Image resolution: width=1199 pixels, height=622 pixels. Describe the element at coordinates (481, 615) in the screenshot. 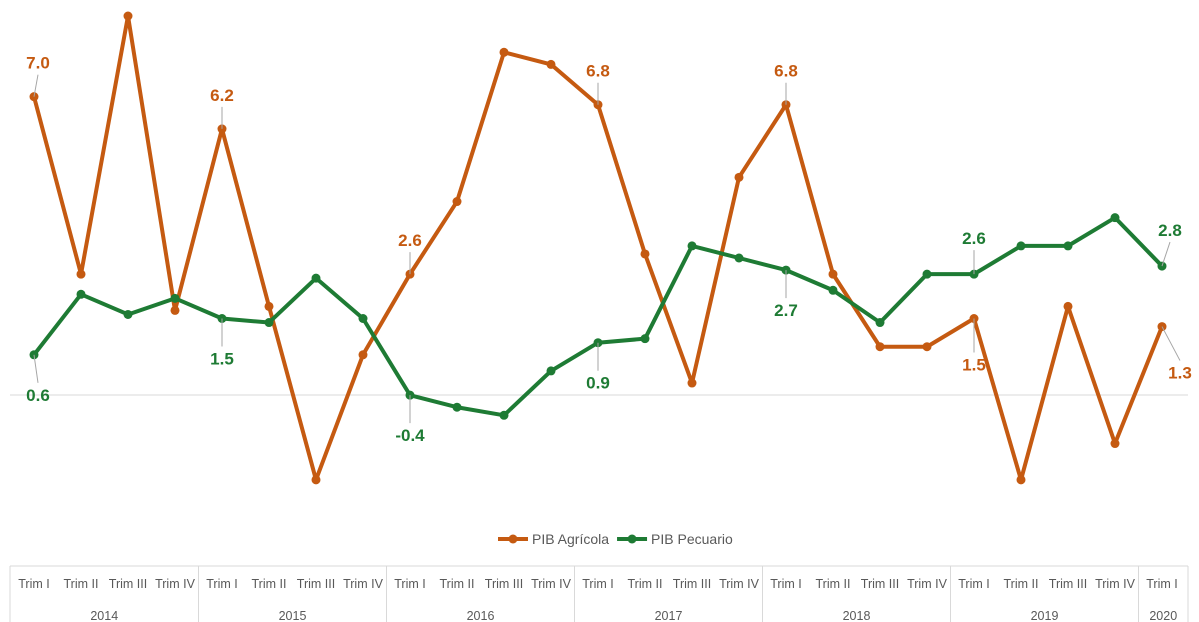

I see `year-tick-label: 2016` at that location.